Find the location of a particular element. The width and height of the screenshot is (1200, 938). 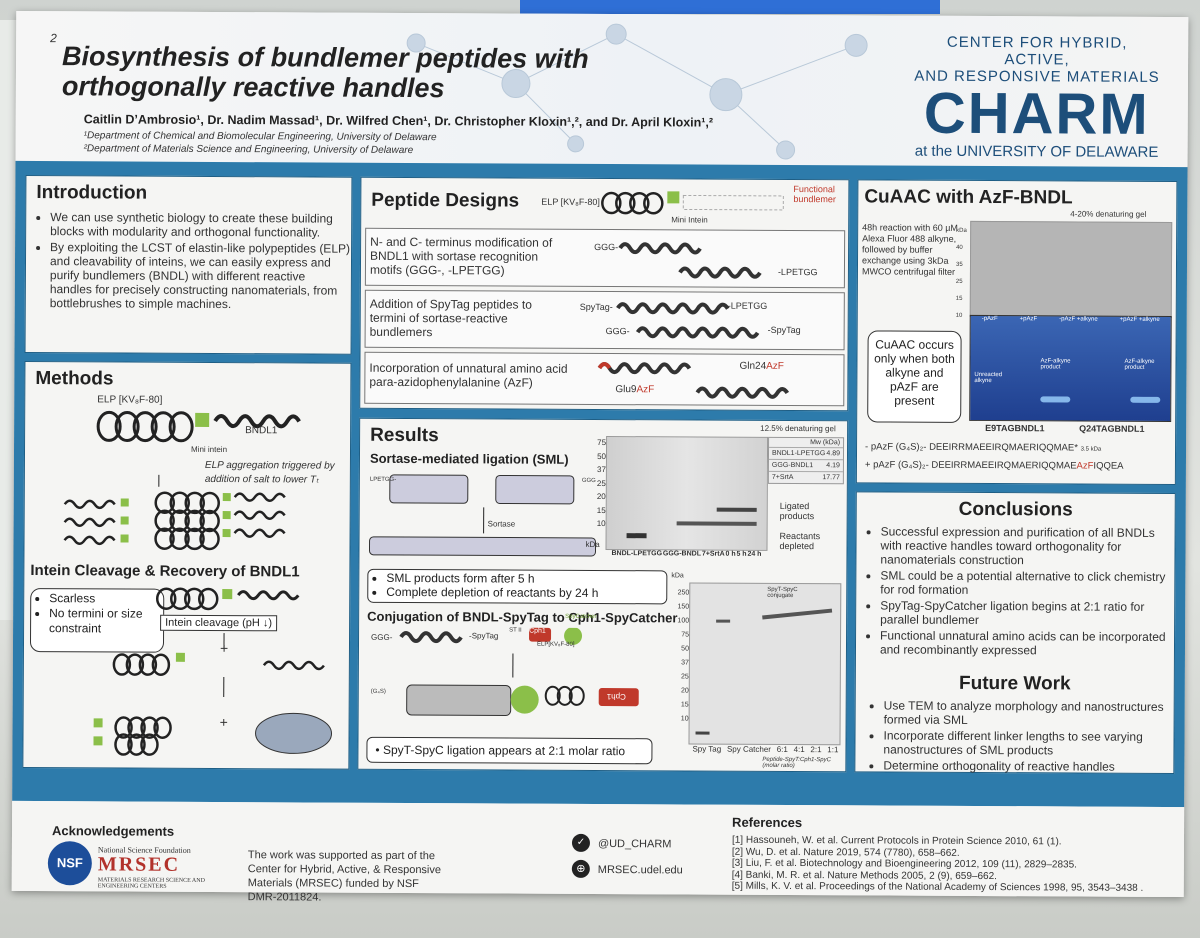

poster-number: 2 is located at coordinates (53, 38).